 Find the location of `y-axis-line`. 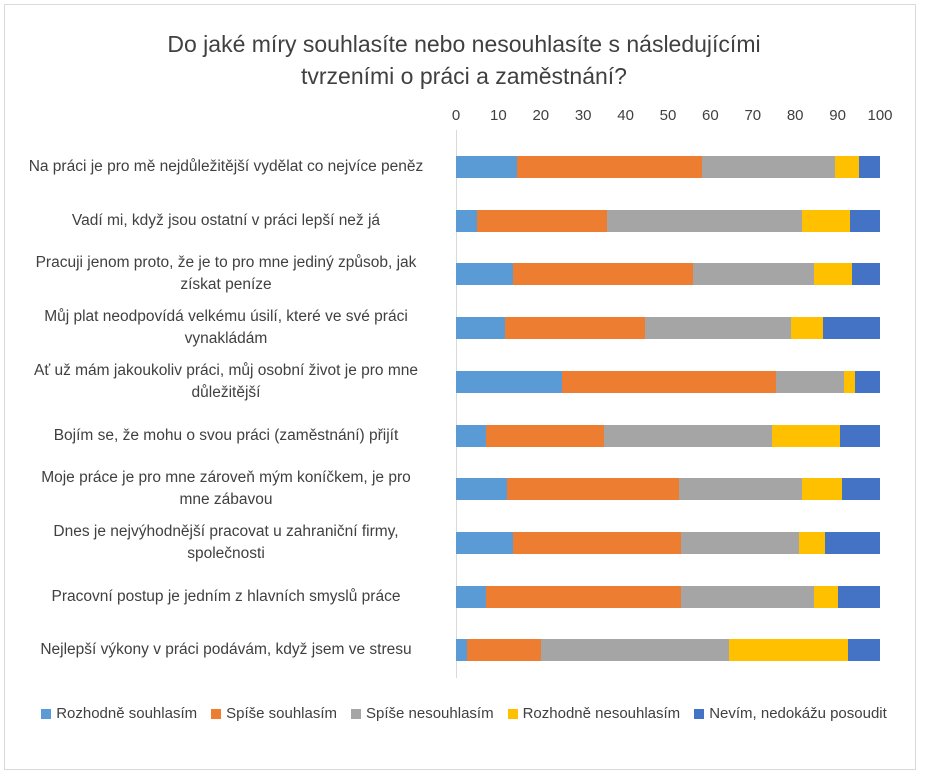

y-axis-line is located at coordinates (456, 404).